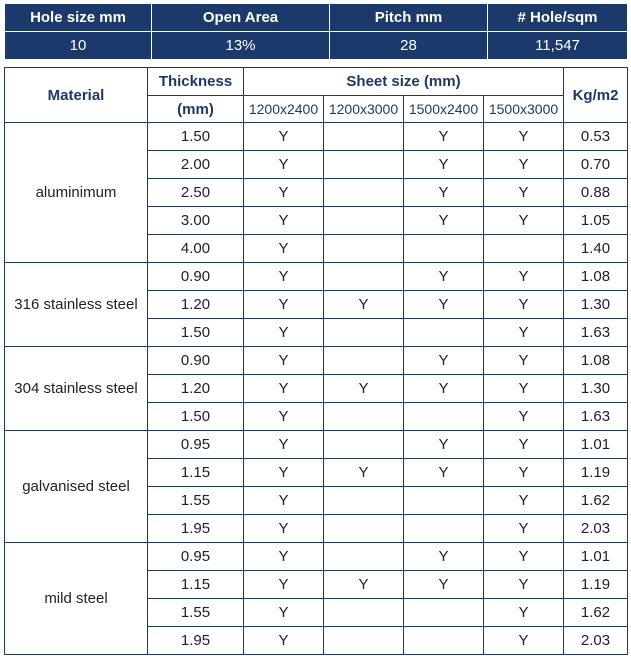  What do you see at coordinates (596, 556) in the screenshot?
I see `kg-per-m2-cell: 1.01` at bounding box center [596, 556].